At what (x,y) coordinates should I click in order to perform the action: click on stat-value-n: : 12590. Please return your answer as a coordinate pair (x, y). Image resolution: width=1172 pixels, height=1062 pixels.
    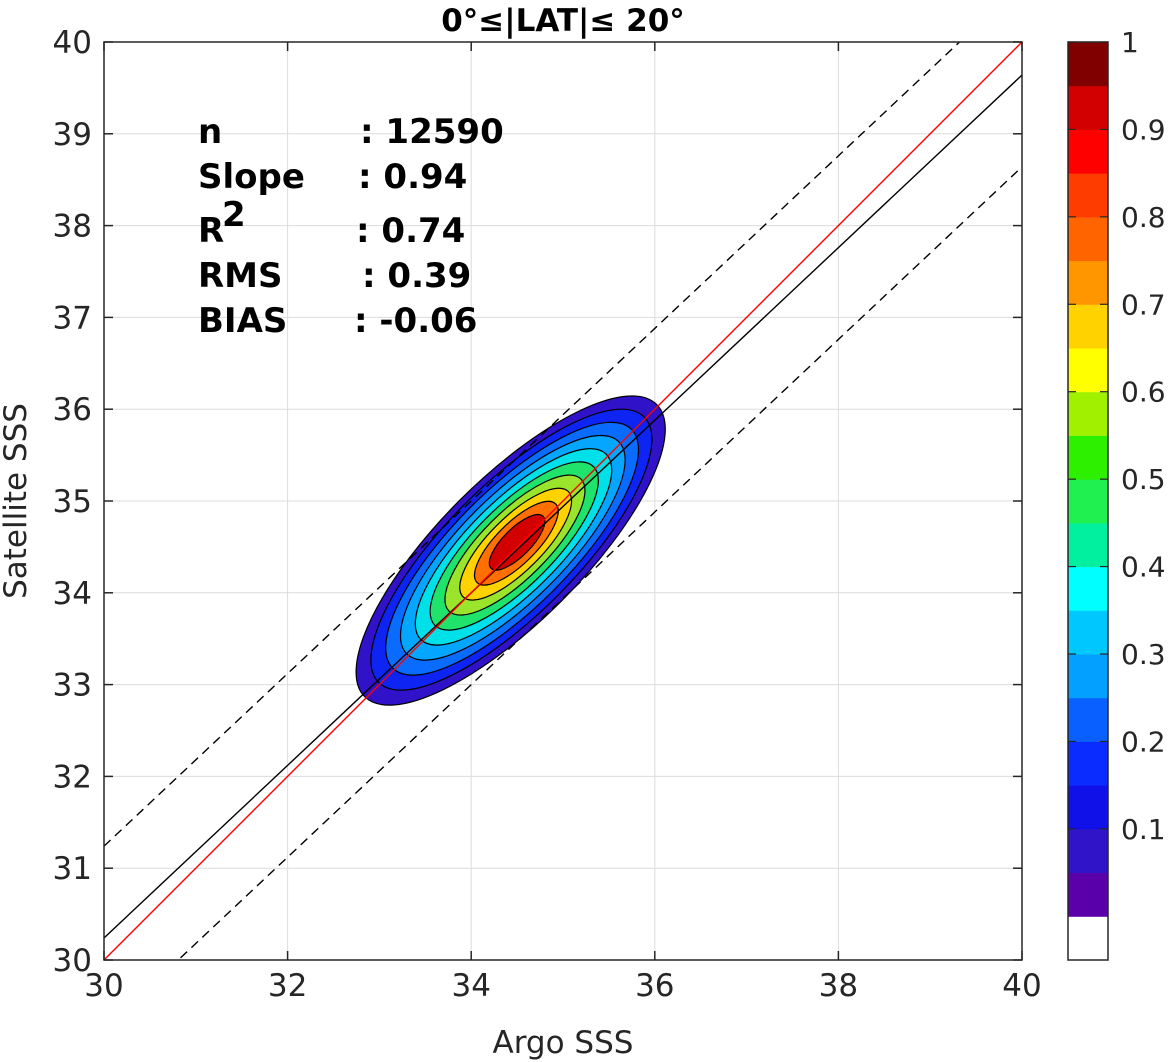
    Looking at the image, I should click on (432, 132).